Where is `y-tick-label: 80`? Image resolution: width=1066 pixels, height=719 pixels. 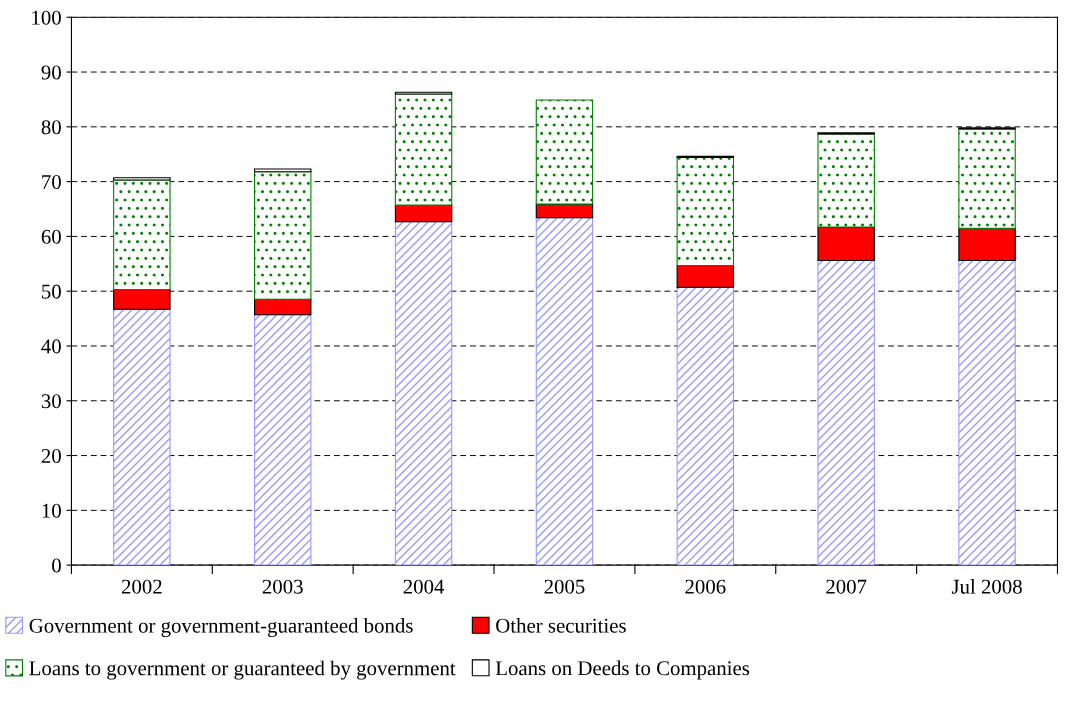 y-tick-label: 80 is located at coordinates (51, 127).